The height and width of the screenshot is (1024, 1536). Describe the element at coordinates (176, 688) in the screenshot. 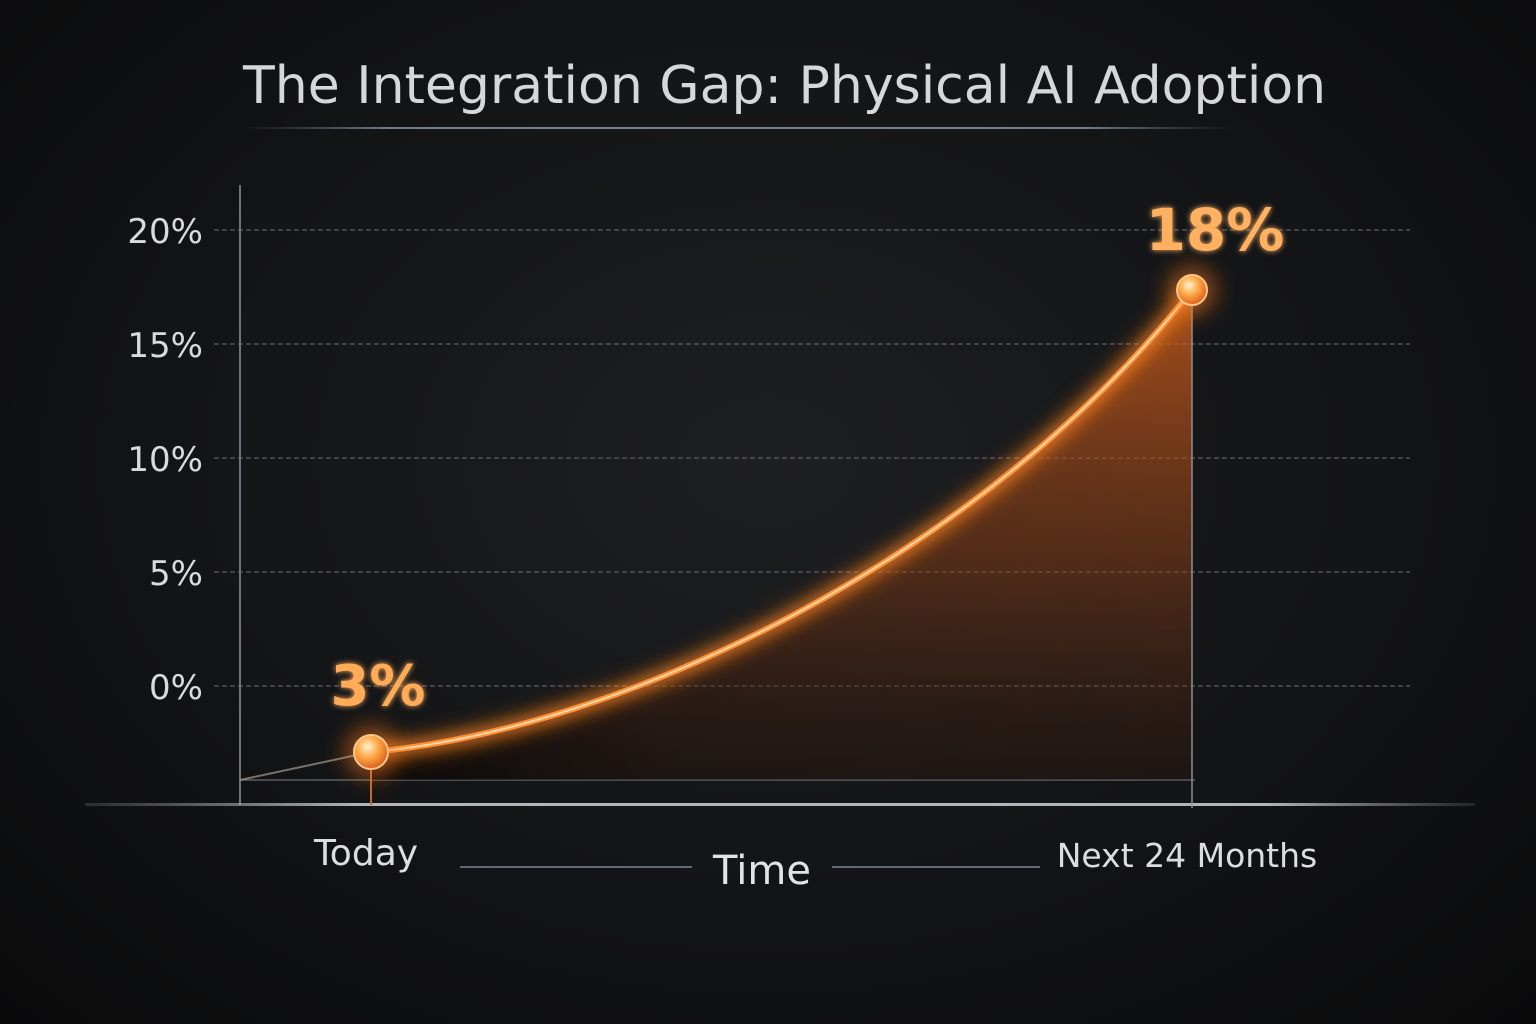

I see `y-tick-label: 0%` at that location.